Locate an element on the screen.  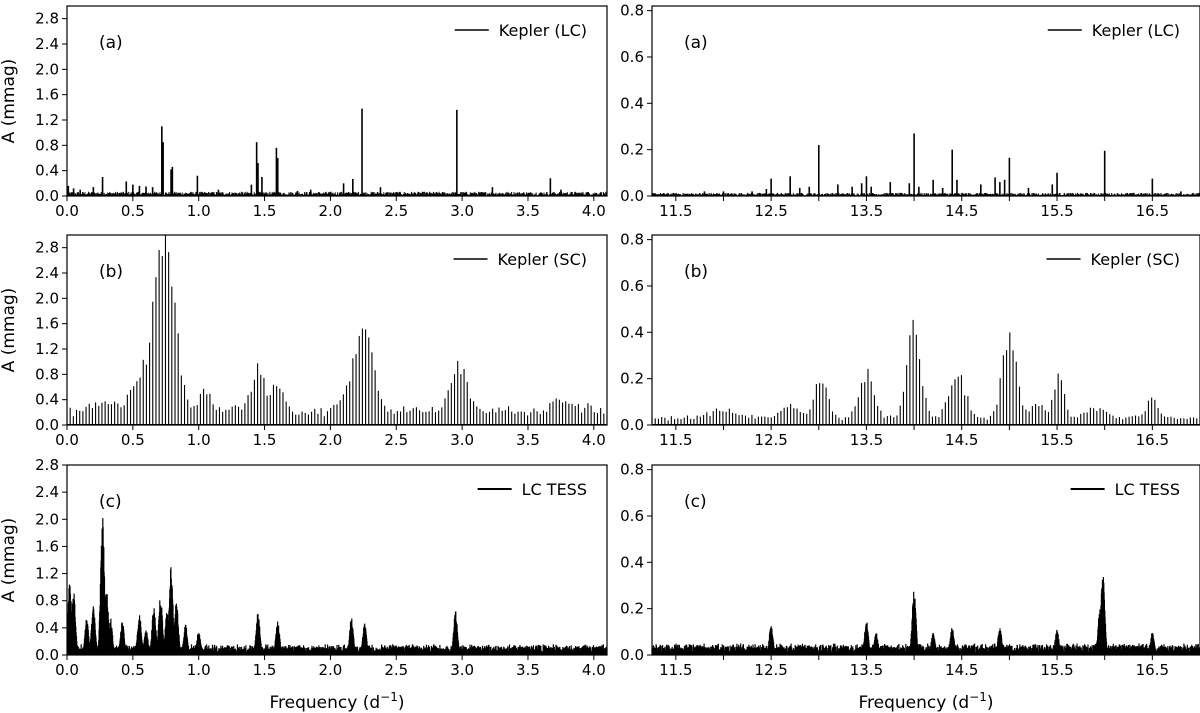
y-tick-label: 0.6 is located at coordinates (632, 516).